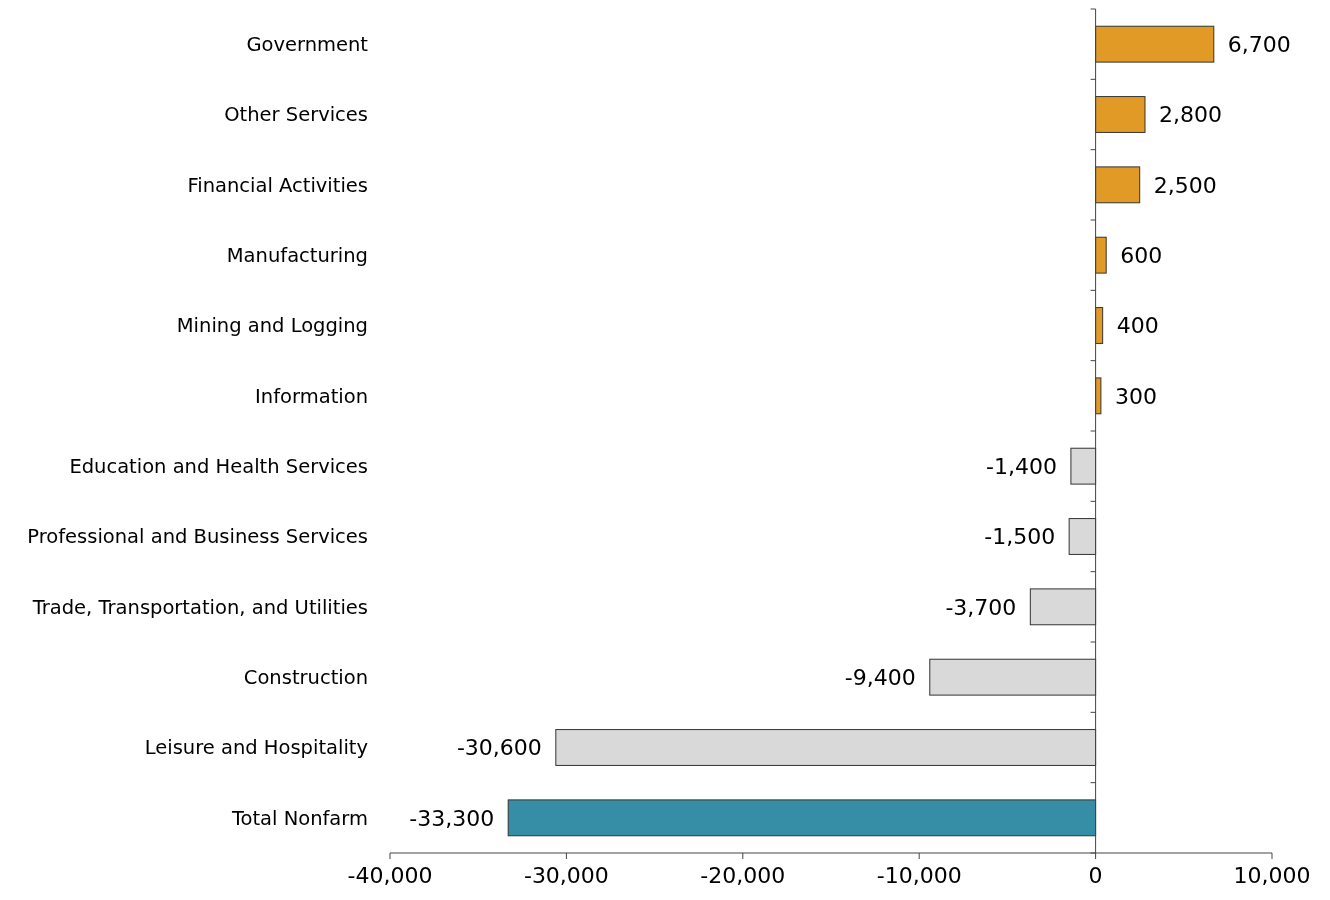 Image resolution: width=1330 pixels, height=900 pixels. Describe the element at coordinates (919, 875) in the screenshot. I see `x-tick-label: -10,000` at that location.